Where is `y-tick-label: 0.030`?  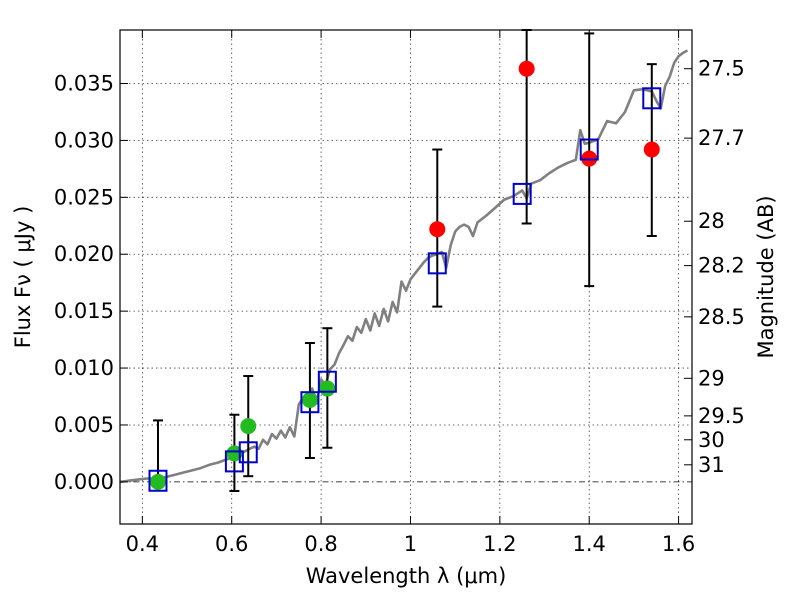 y-tick-label: 0.030 is located at coordinates (84, 140).